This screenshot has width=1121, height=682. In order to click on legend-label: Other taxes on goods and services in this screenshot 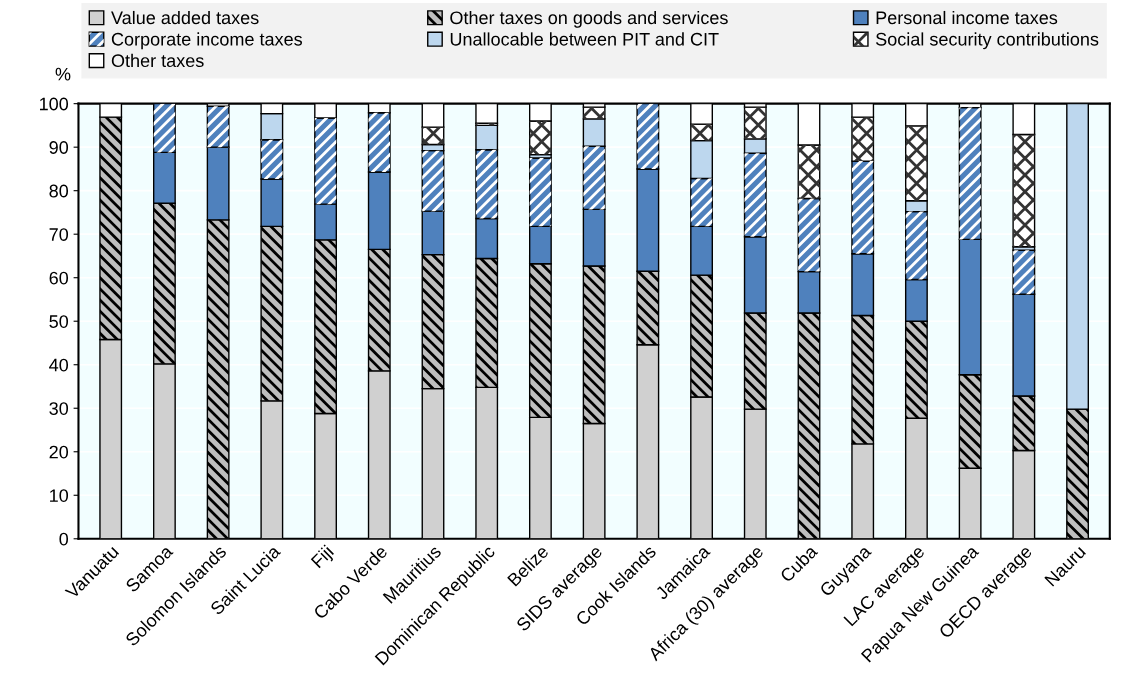, I will do `click(589, 19)`.